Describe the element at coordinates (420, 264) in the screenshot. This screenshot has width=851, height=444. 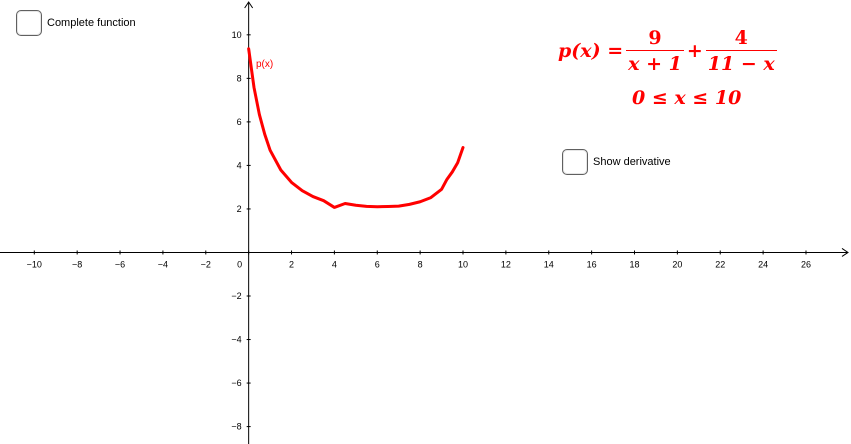
I see `x-tick-label: 8` at that location.